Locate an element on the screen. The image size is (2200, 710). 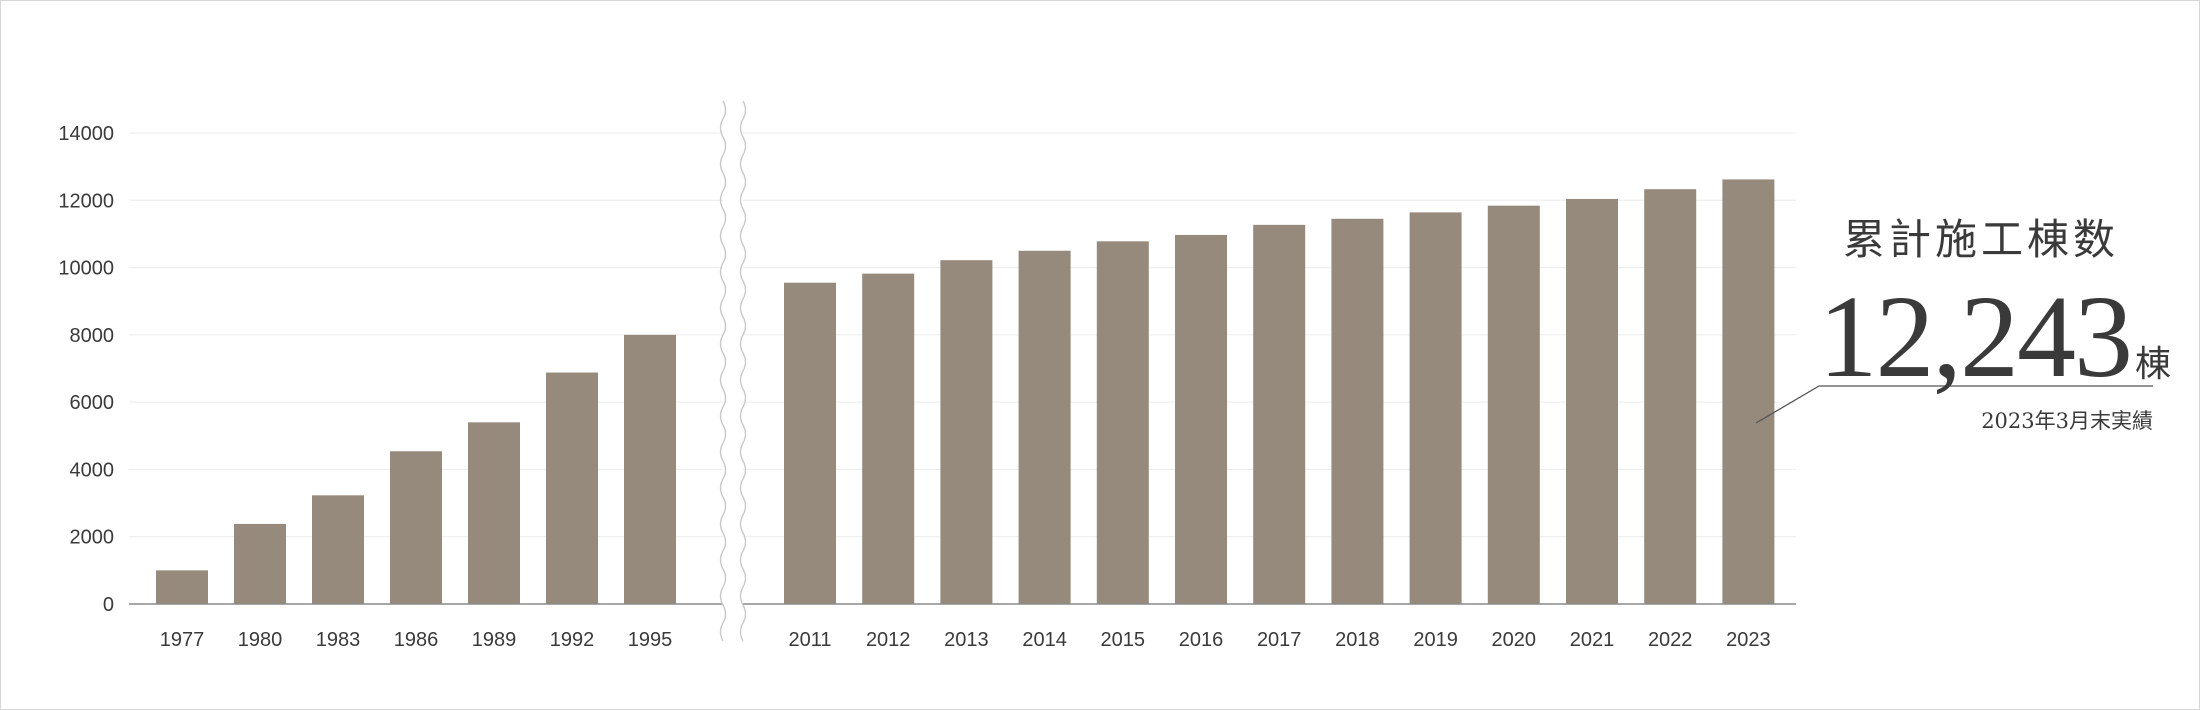
callout-value: 12,243 is located at coordinates (1975, 336).